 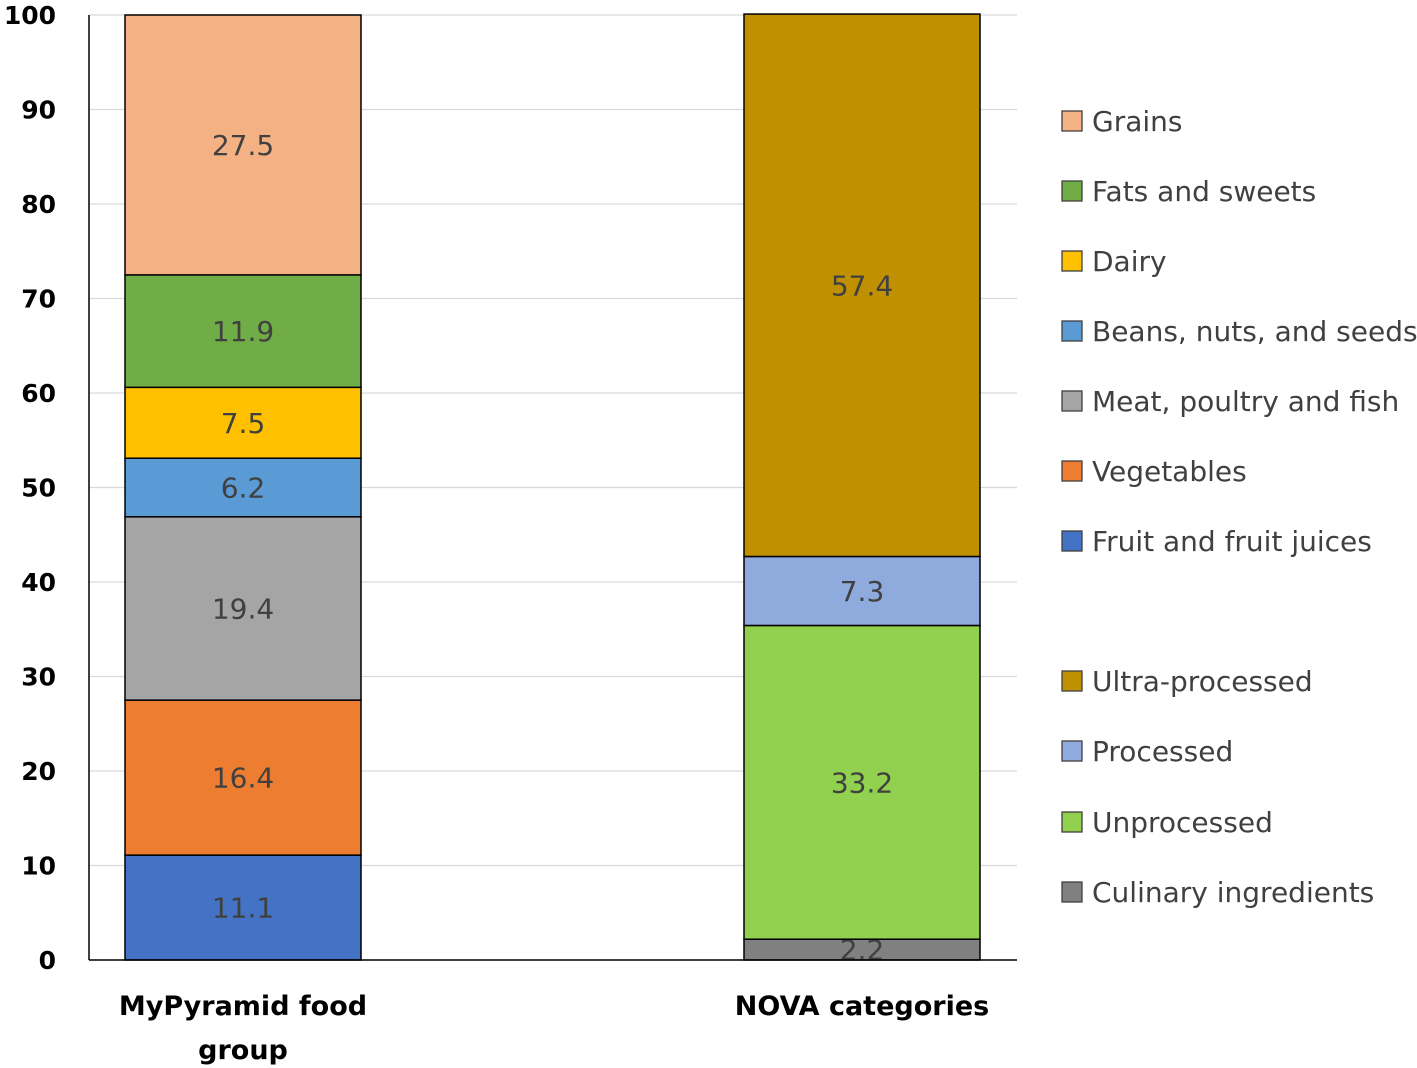 I want to click on data-label: 11.1, so click(x=243, y=908).